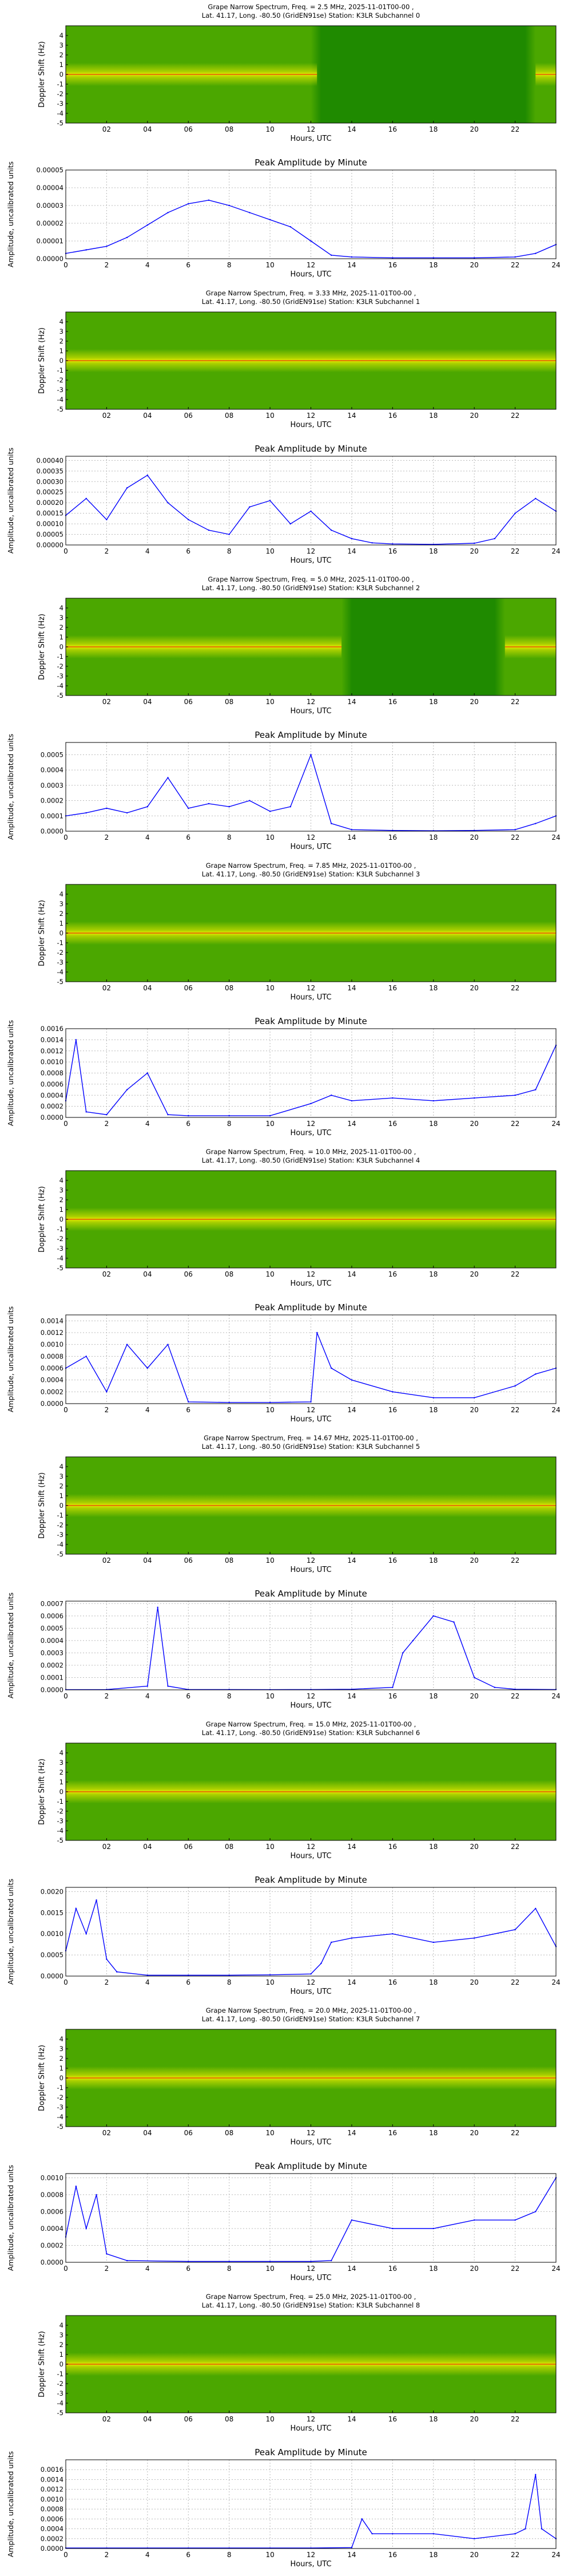 This screenshot has width=572, height=2576. What do you see at coordinates (52, 1029) in the screenshot?
I see `amplitude-ytick-label: 0.0016` at bounding box center [52, 1029].